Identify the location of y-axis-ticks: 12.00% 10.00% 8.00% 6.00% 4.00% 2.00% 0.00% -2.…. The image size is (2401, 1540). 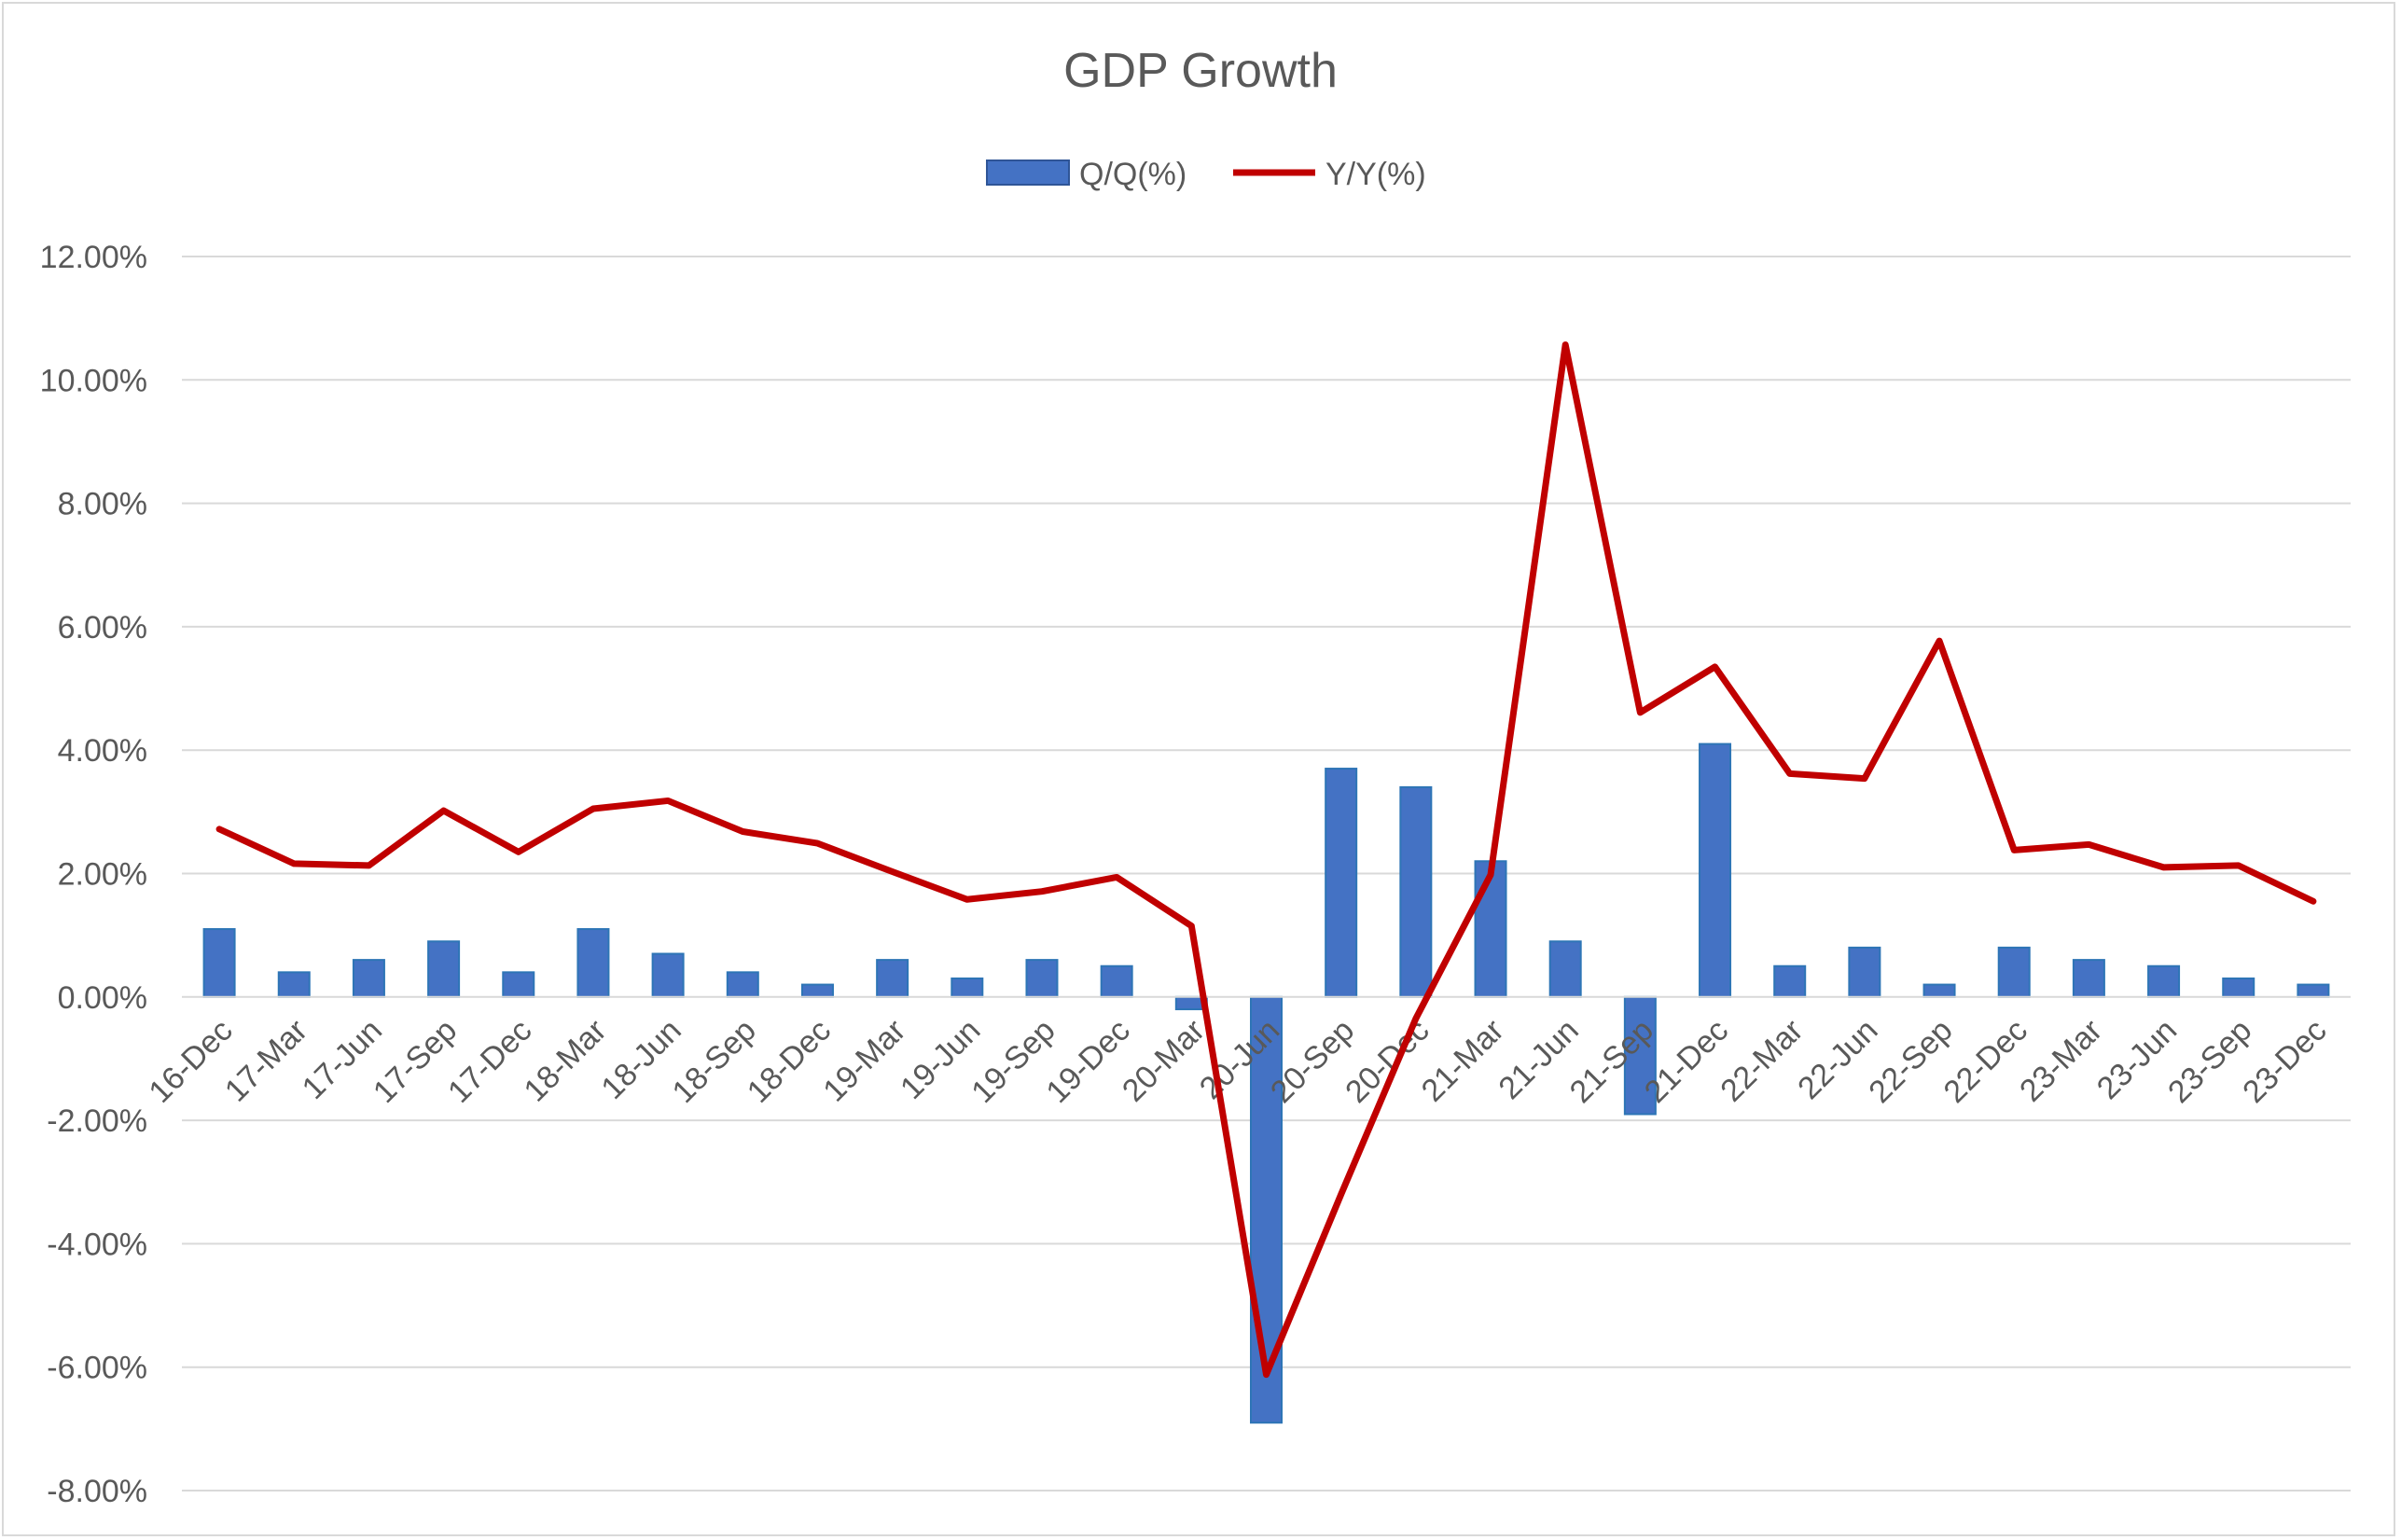
(93, 874).